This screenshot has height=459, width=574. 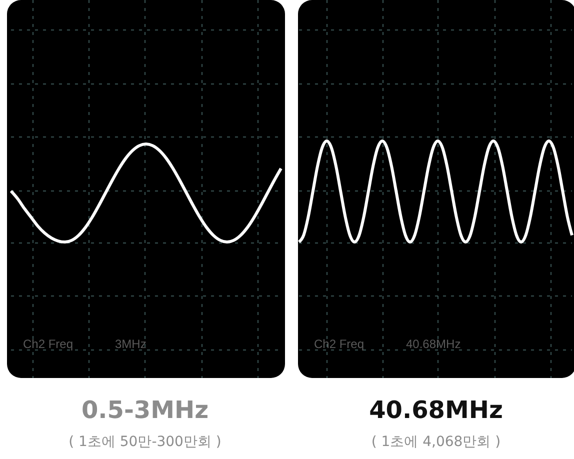 I want to click on text: ( 1초에 4,068만회 ), so click(x=436, y=442).